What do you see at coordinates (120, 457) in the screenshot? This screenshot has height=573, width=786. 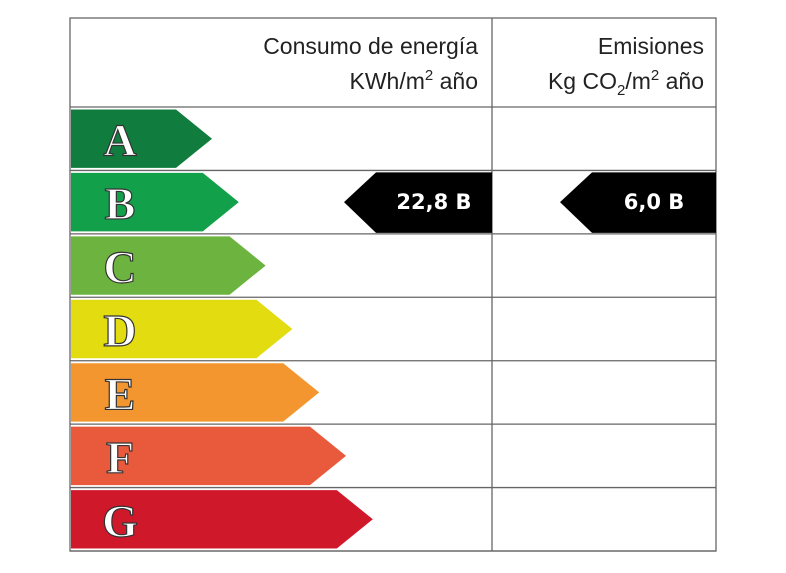 I see `class-letter: F` at bounding box center [120, 457].